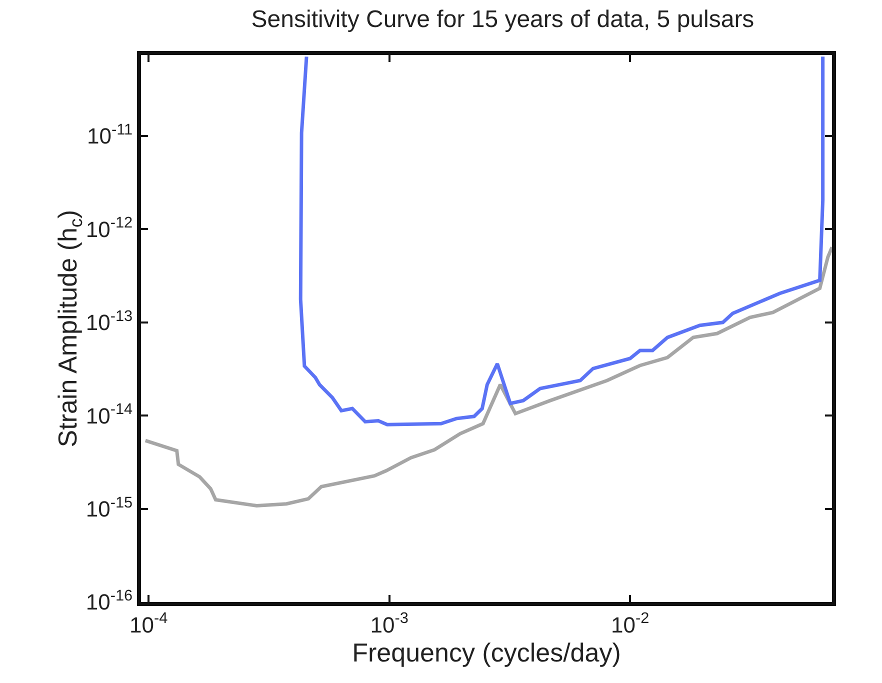 The width and height of the screenshot is (882, 683). I want to click on x-tick-label: 10$^{-3}$, so click(389, 624).